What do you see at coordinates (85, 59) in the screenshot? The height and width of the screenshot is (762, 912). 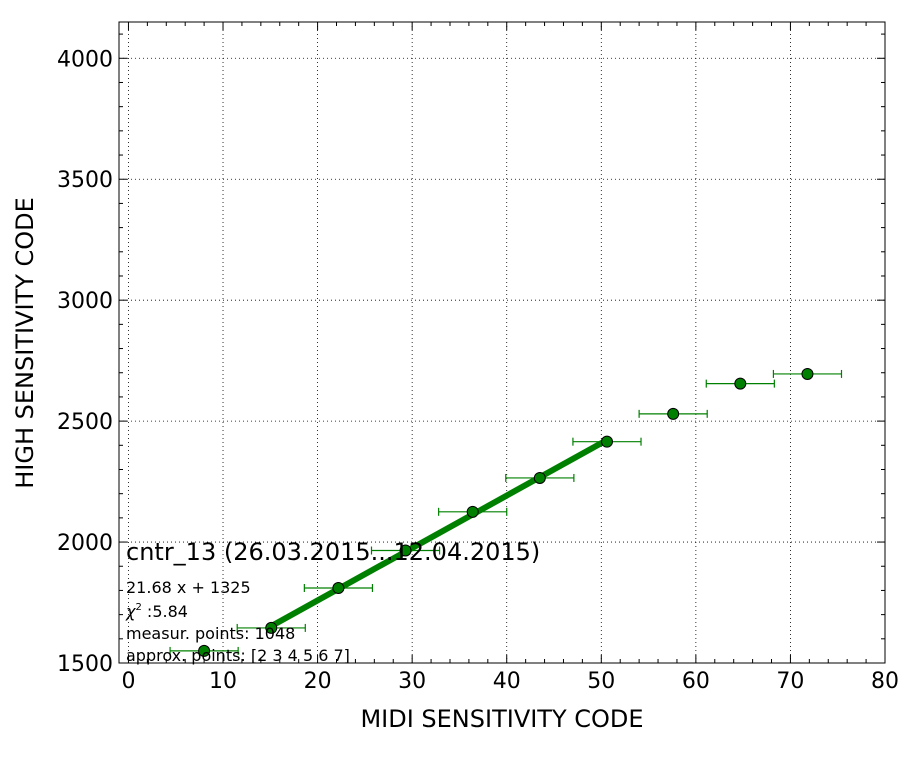 I see `y-tick-label: 4000` at bounding box center [85, 59].